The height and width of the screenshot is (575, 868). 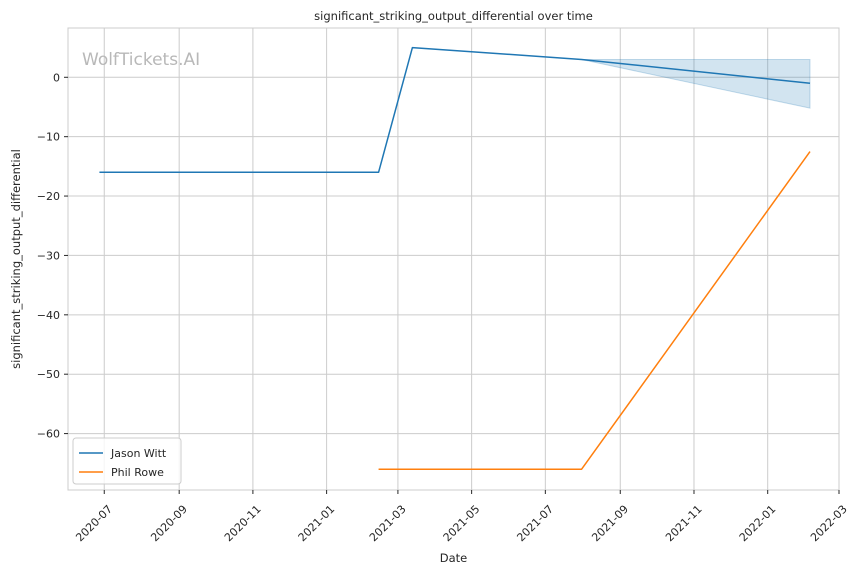 I want to click on legend-label: Jason Witt, so click(x=138, y=453).